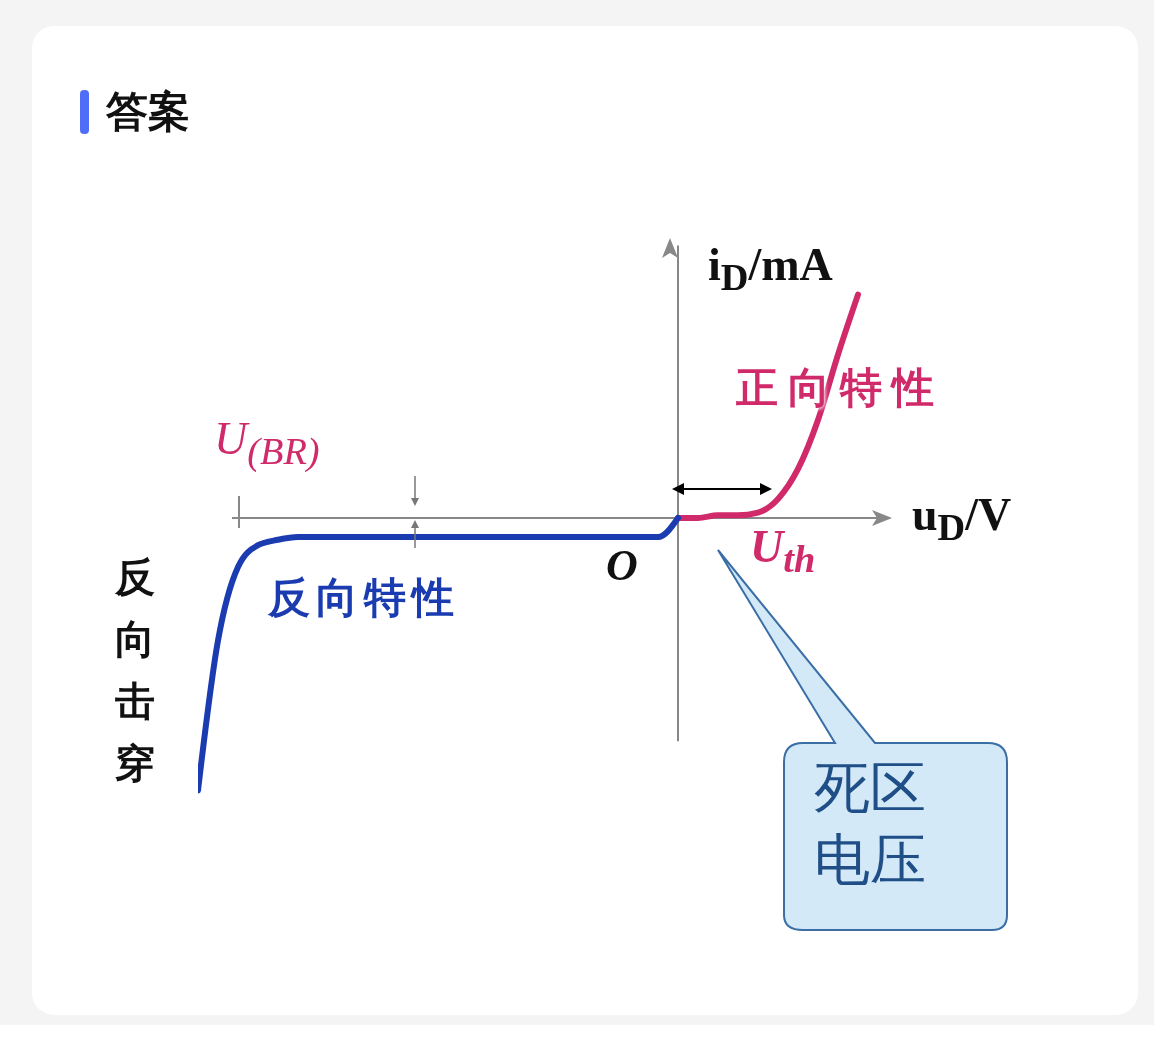  What do you see at coordinates (148, 112) in the screenshot?
I see `chart-title: 答案` at bounding box center [148, 112].